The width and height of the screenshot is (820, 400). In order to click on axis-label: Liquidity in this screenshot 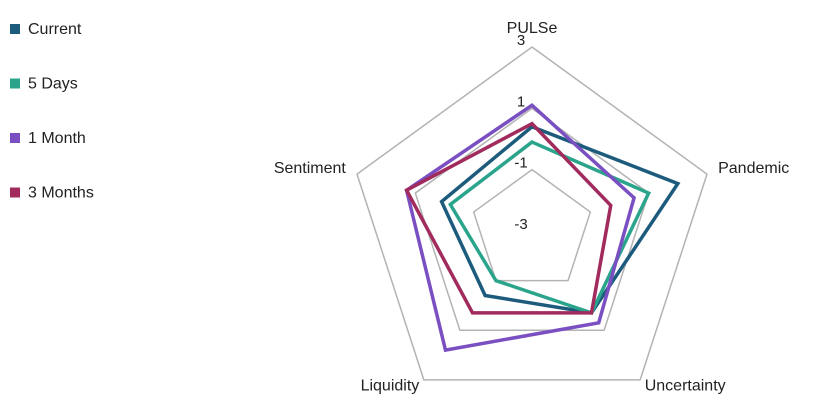, I will do `click(390, 386)`.